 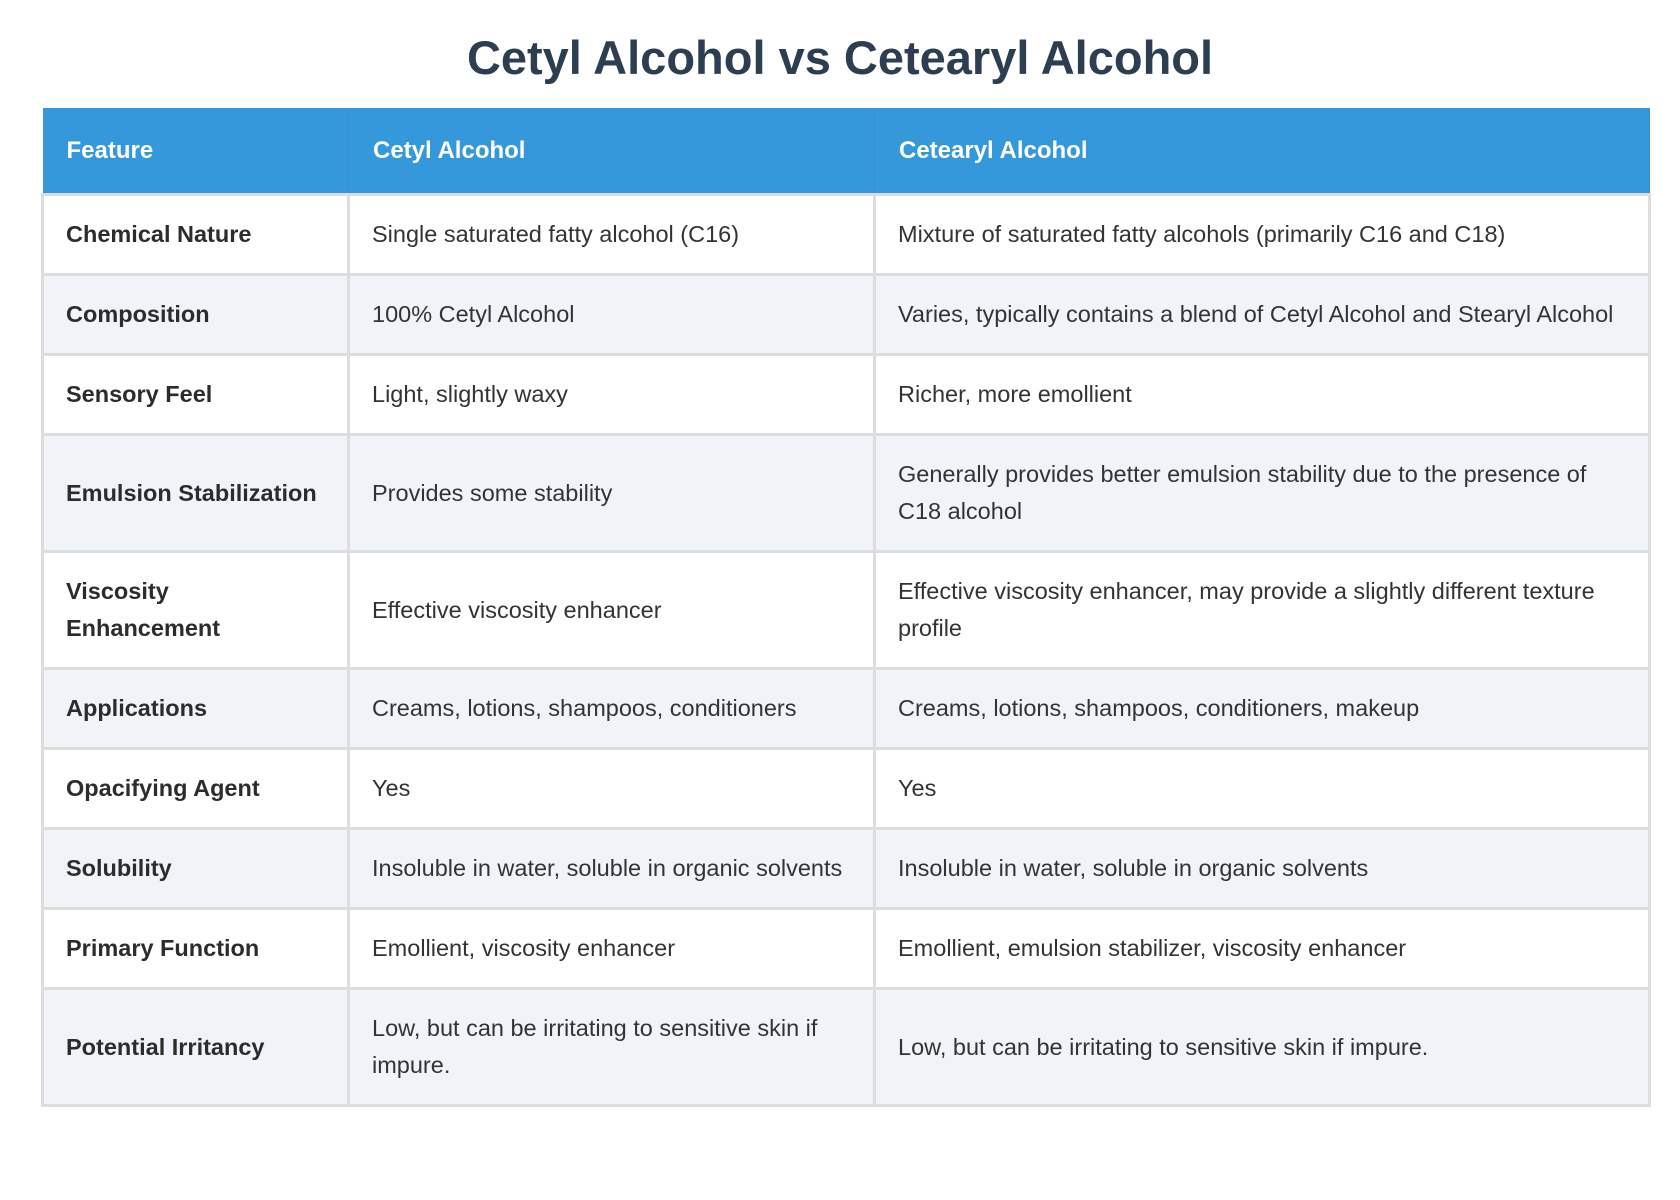 What do you see at coordinates (611, 493) in the screenshot?
I see `cetyl-cell: Provides some stability` at bounding box center [611, 493].